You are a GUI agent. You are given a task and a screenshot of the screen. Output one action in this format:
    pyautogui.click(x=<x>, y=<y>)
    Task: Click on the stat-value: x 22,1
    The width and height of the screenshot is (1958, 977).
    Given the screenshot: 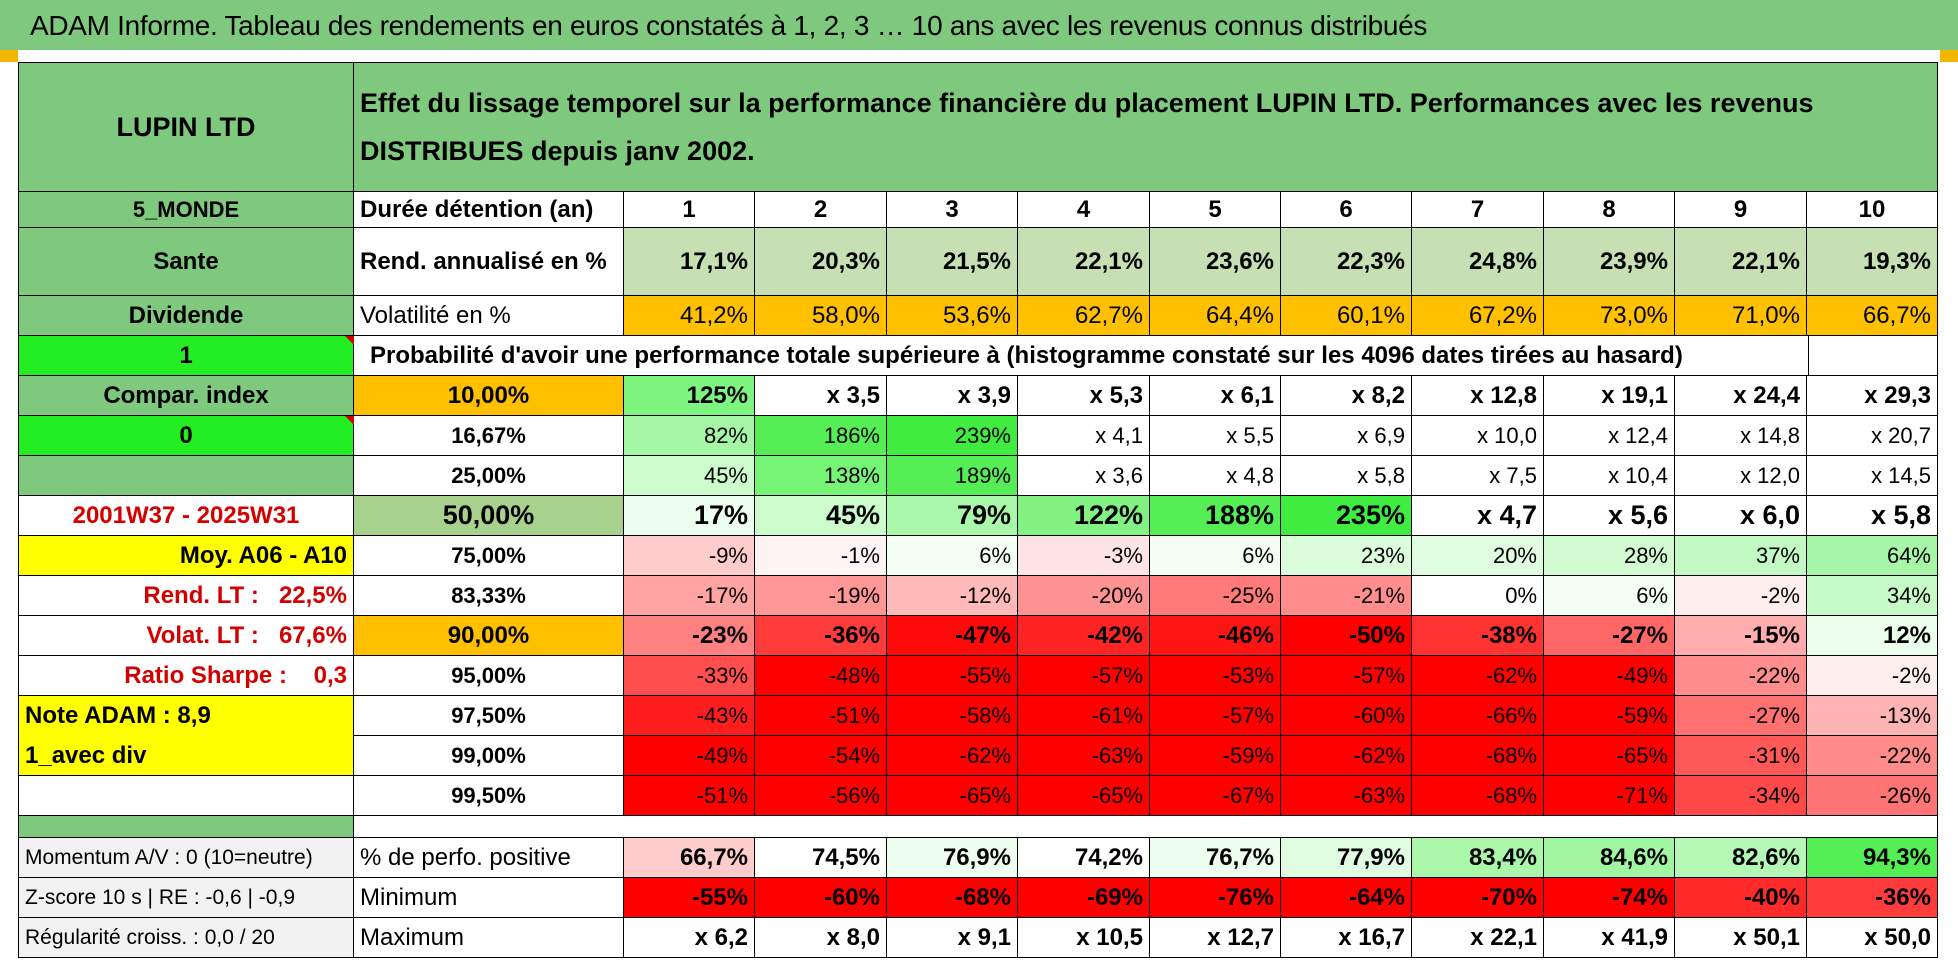 What is the action you would take?
    pyautogui.click(x=1478, y=938)
    